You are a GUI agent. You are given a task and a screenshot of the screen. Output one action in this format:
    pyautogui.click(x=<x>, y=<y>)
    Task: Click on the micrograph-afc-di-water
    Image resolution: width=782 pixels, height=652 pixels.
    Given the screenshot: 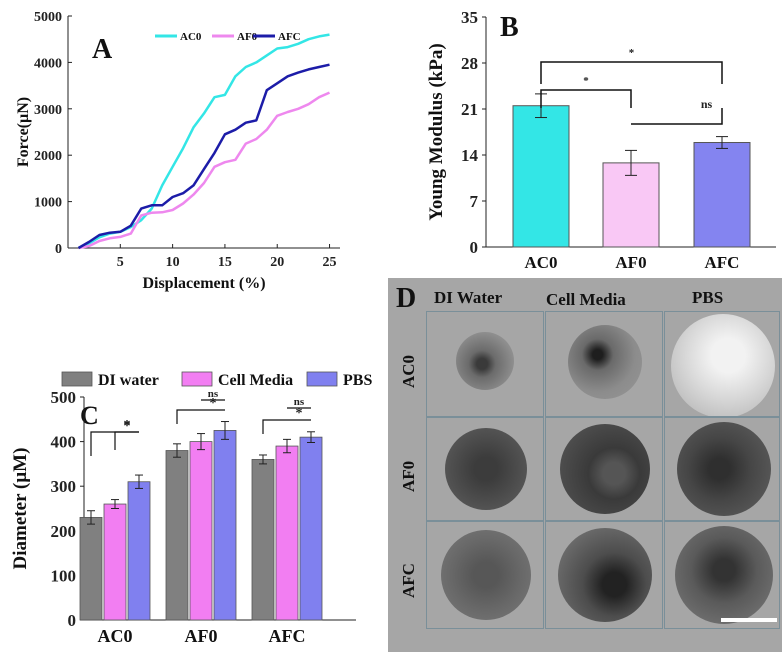 What is the action you would take?
    pyautogui.click(x=485, y=575)
    